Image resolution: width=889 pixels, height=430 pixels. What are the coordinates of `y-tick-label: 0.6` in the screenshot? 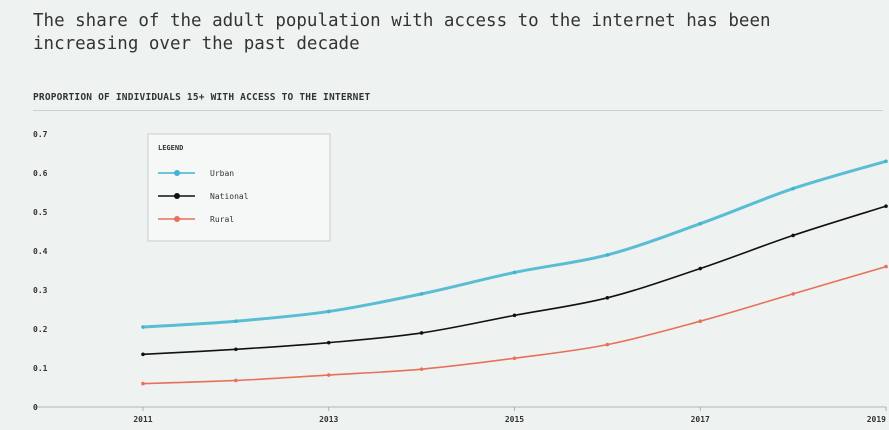 It's located at (40, 173).